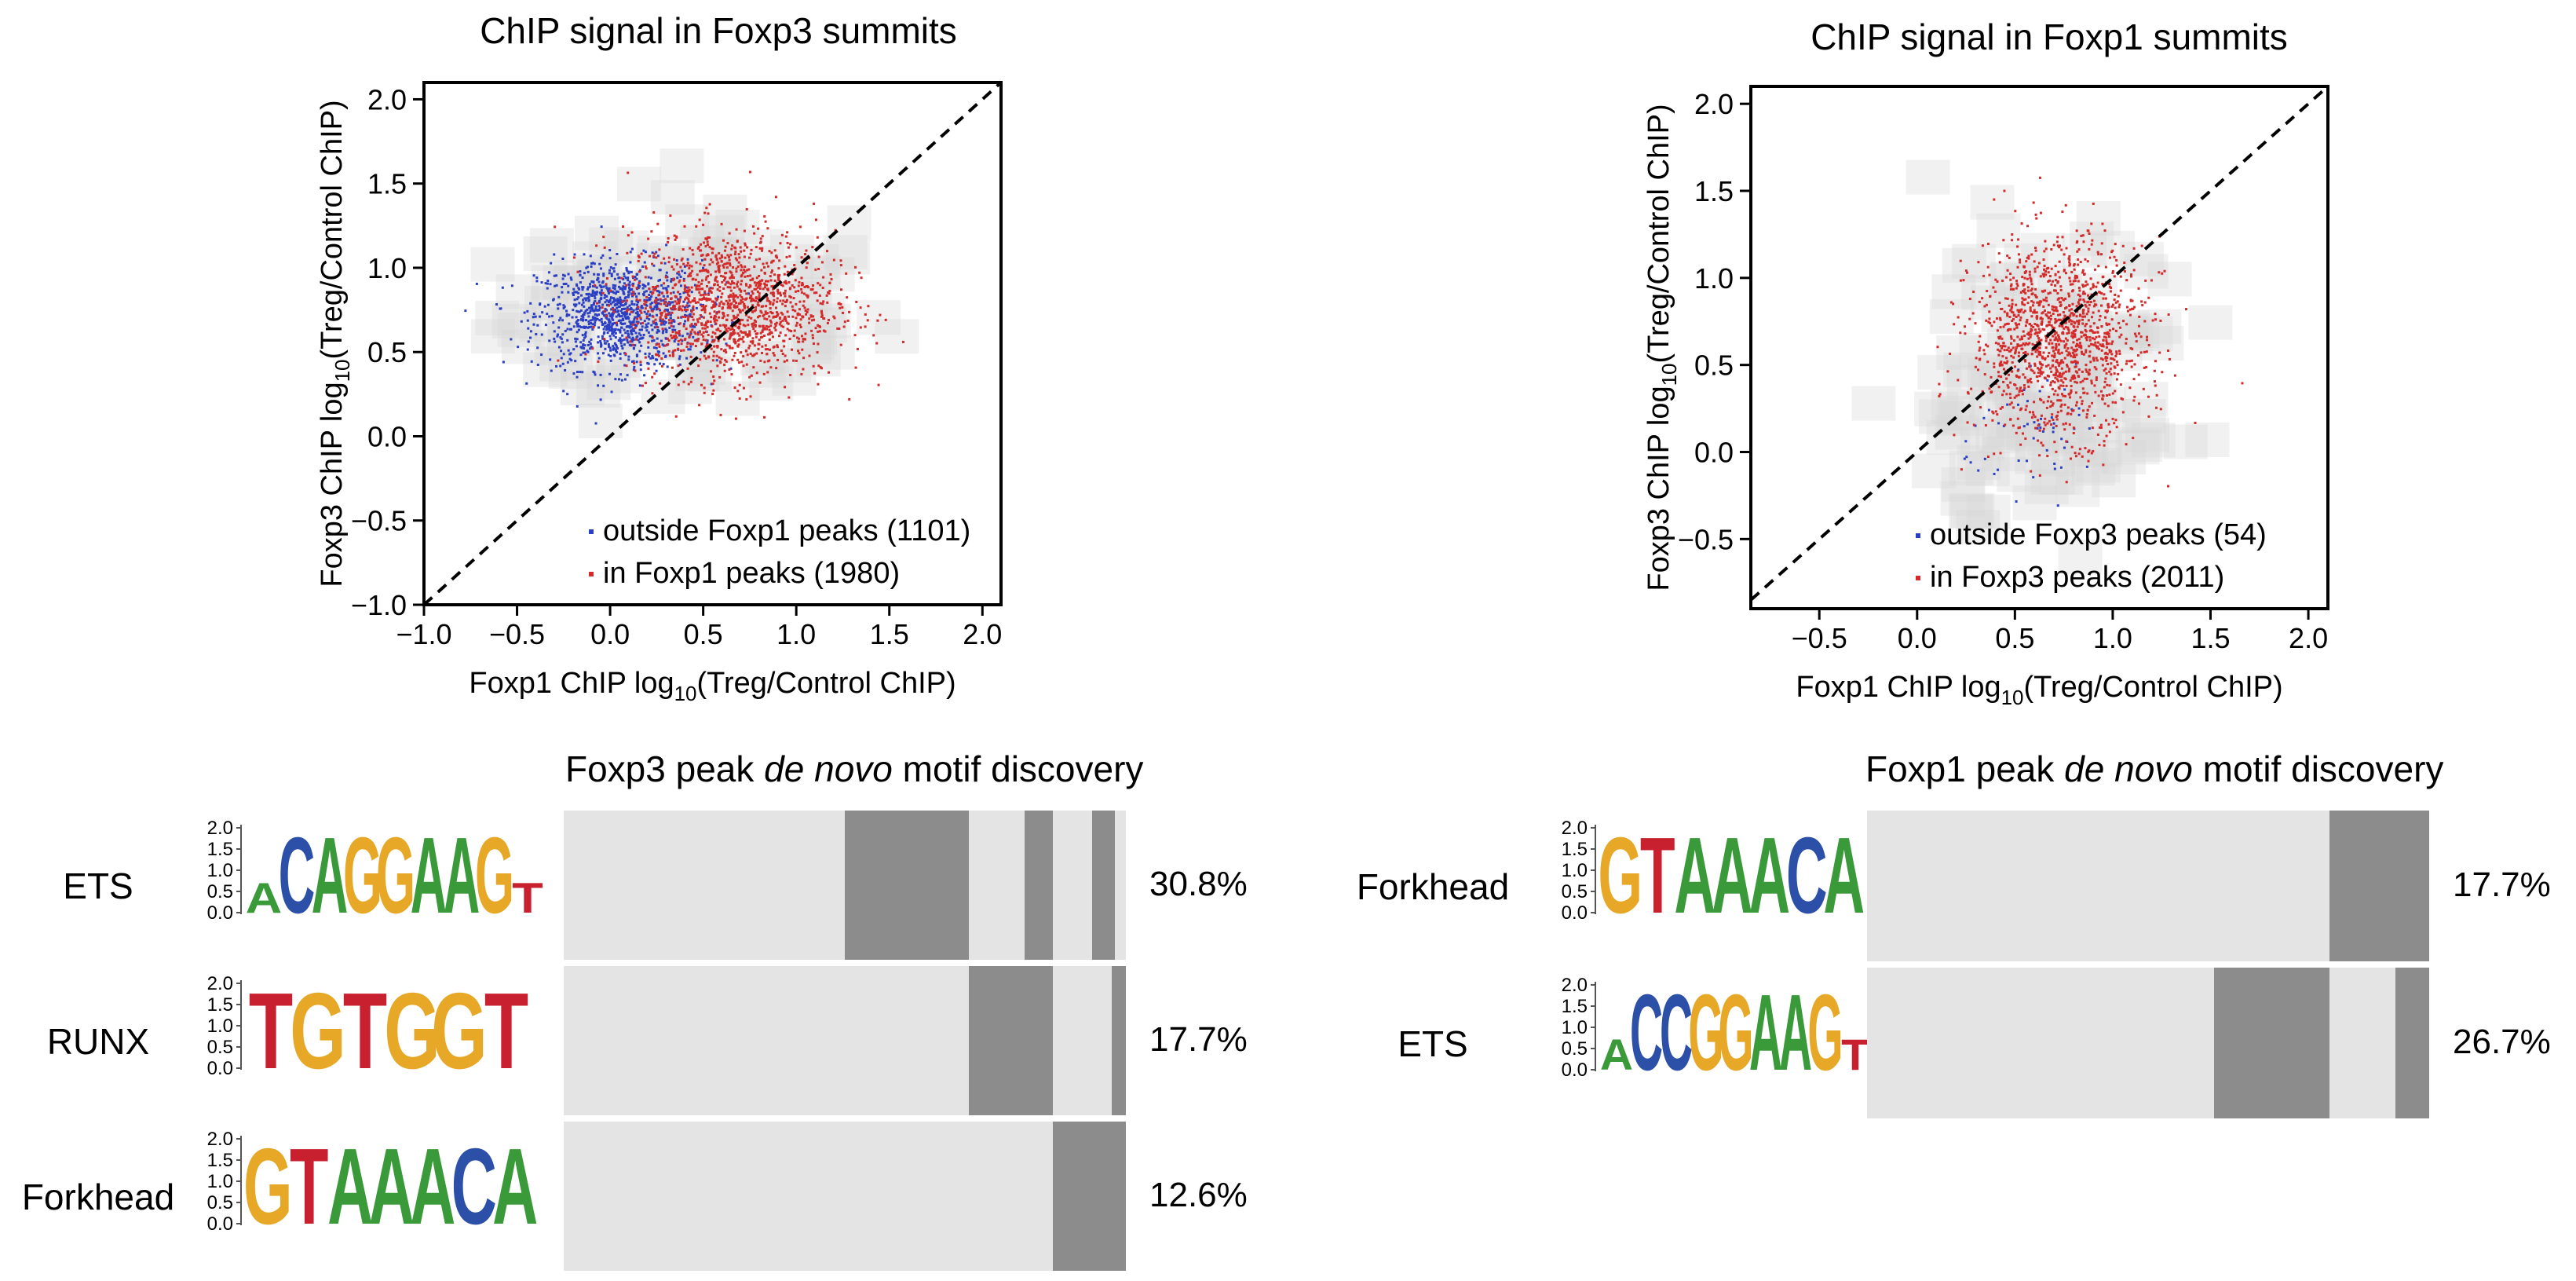 The image size is (2576, 1281). I want to click on legend-entry: in Foxp3 peaks (2011), so click(2077, 577).